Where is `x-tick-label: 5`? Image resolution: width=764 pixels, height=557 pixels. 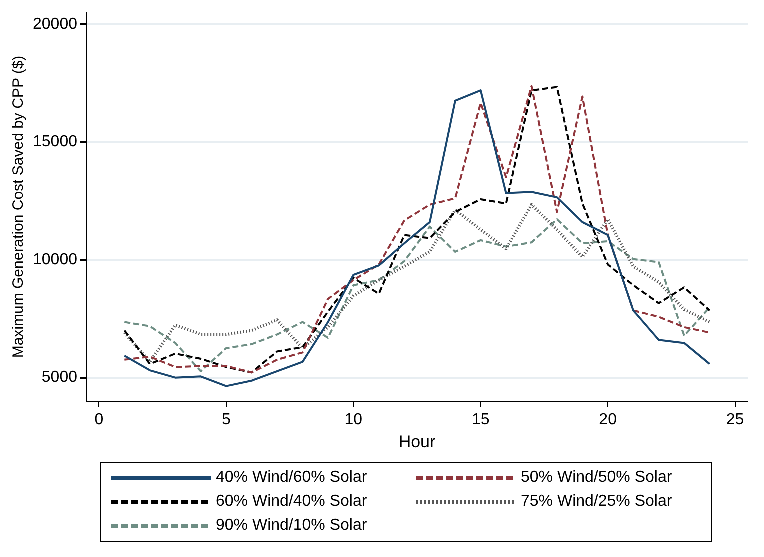
x-tick-label: 5 is located at coordinates (226, 419).